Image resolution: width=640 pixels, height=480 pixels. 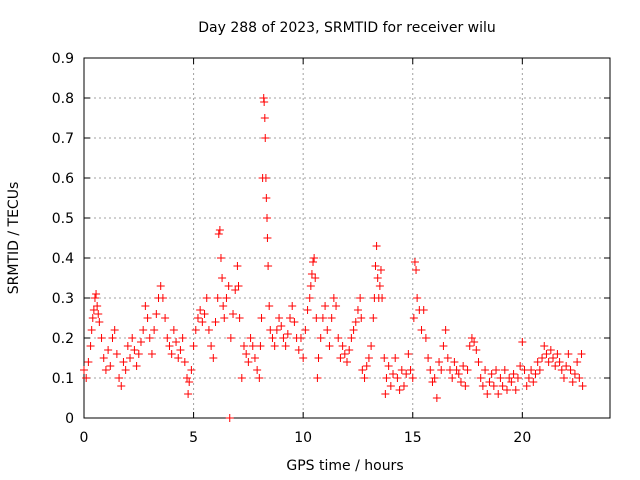 I want to click on x-tick-label: 5, so click(x=193, y=438).